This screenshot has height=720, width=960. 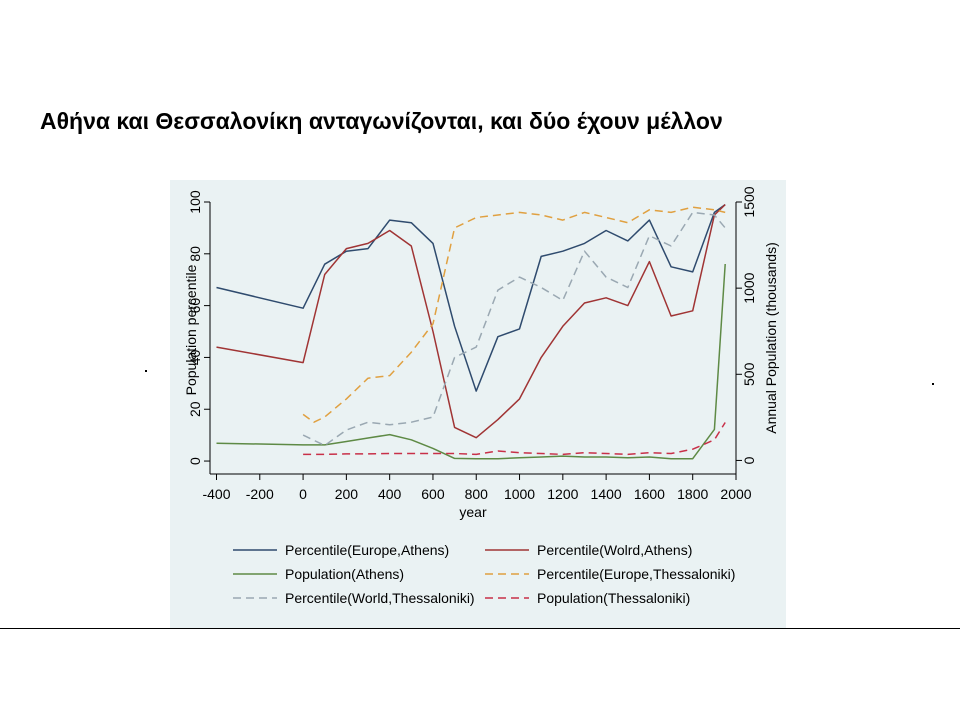 I want to click on y-left-tick-label: 40, so click(x=195, y=357).